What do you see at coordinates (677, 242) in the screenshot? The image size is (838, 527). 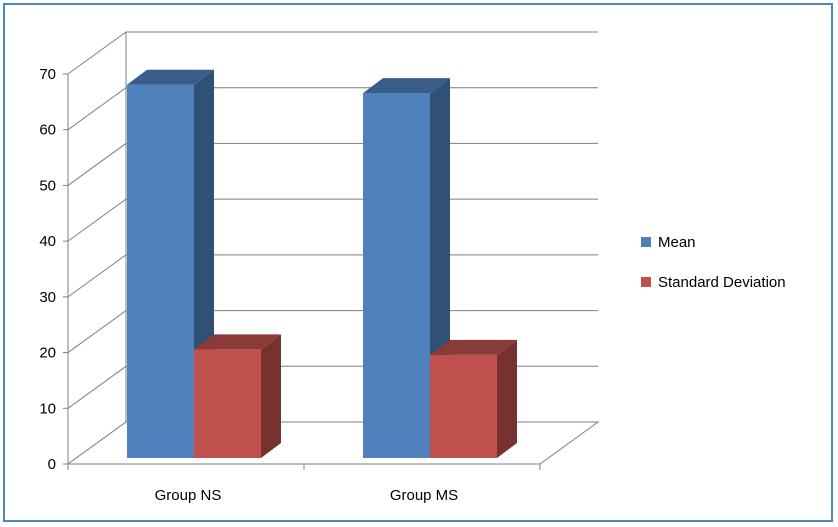 I see `legend-label: Mean` at bounding box center [677, 242].